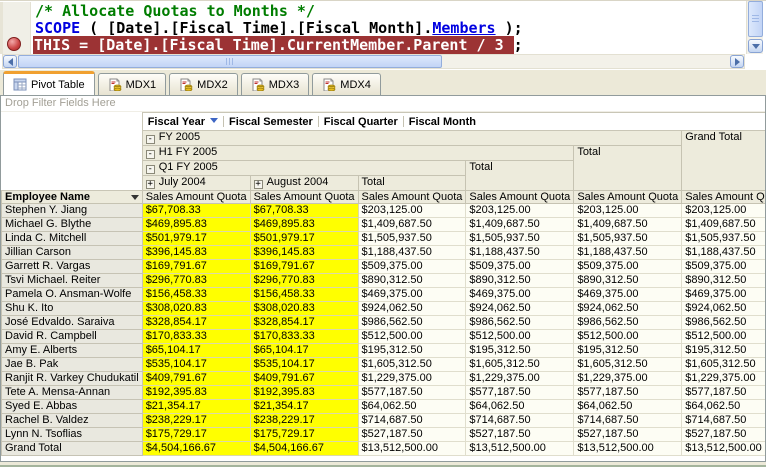 Image resolution: width=766 pixels, height=467 pixels. What do you see at coordinates (49, 83) in the screenshot?
I see `tab-pivot-table: Pivot Table` at bounding box center [49, 83].